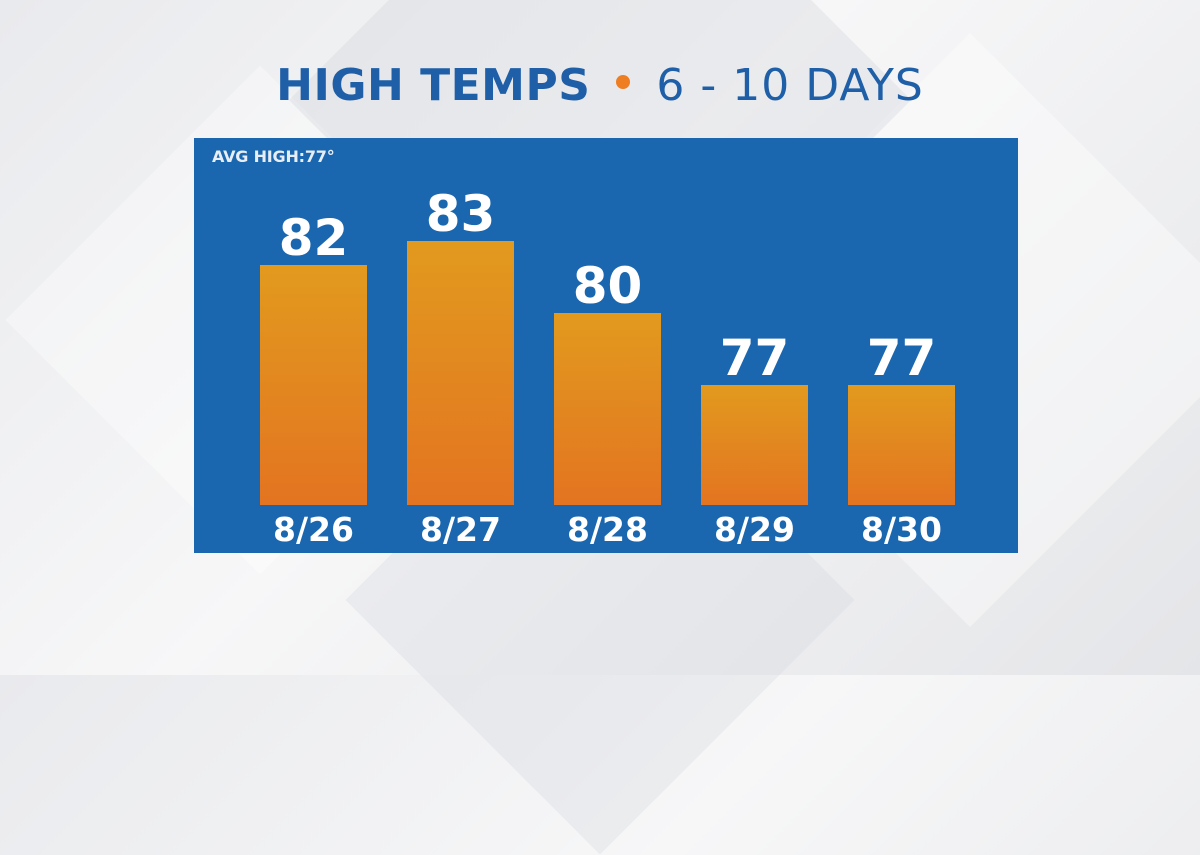 The image size is (1200, 855). What do you see at coordinates (460, 373) in the screenshot?
I see `bar-8/27` at bounding box center [460, 373].